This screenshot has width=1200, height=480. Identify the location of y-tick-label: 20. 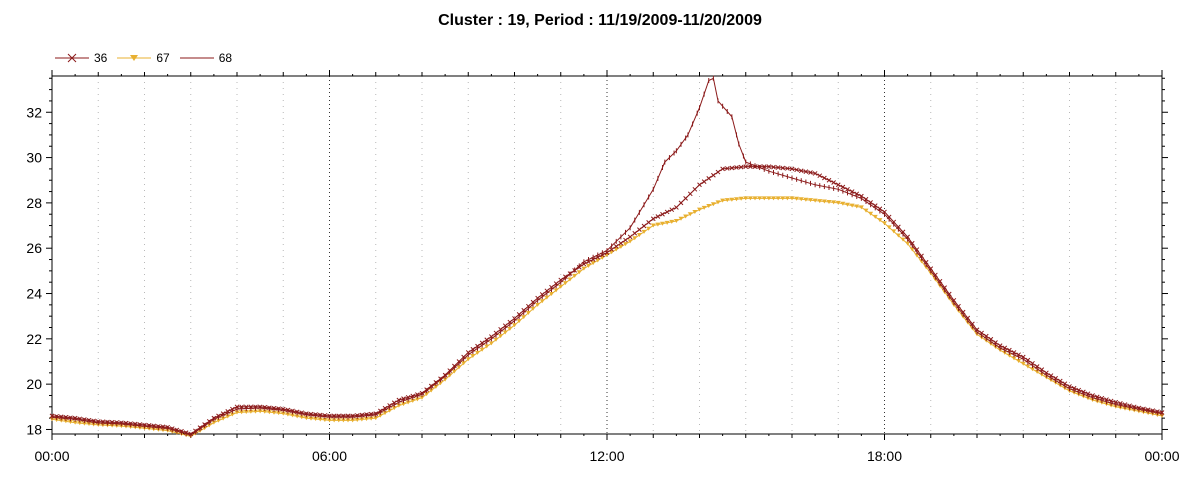
(34, 384).